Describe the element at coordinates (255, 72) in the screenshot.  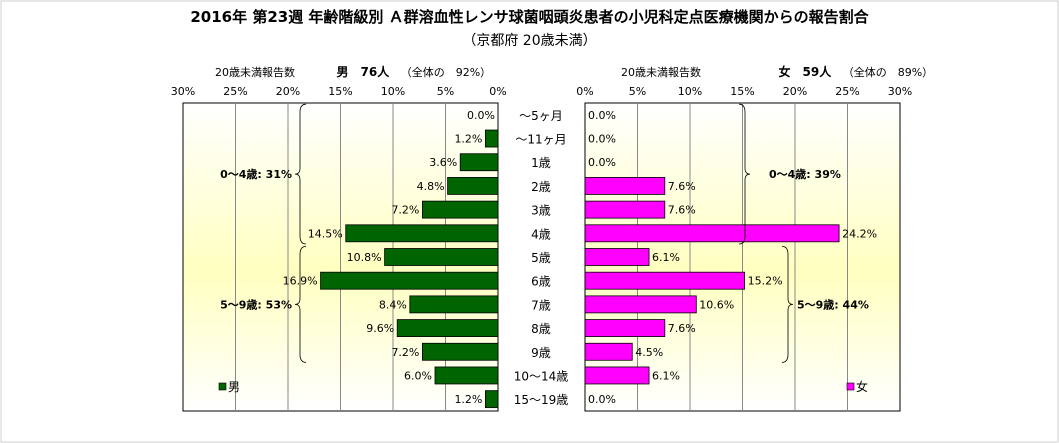
I see `male-axis-label: 20歳未満報告数` at that location.